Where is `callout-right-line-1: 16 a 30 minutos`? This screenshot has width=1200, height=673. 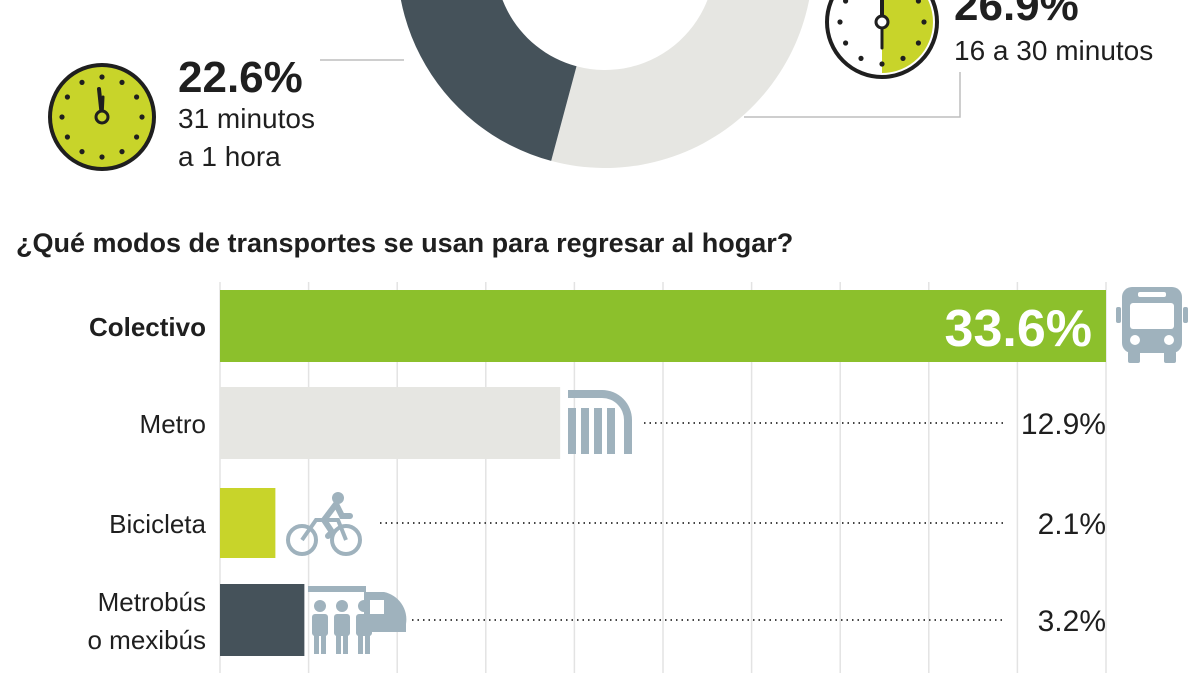 callout-right-line-1: 16 a 30 minutos is located at coordinates (1053, 50).